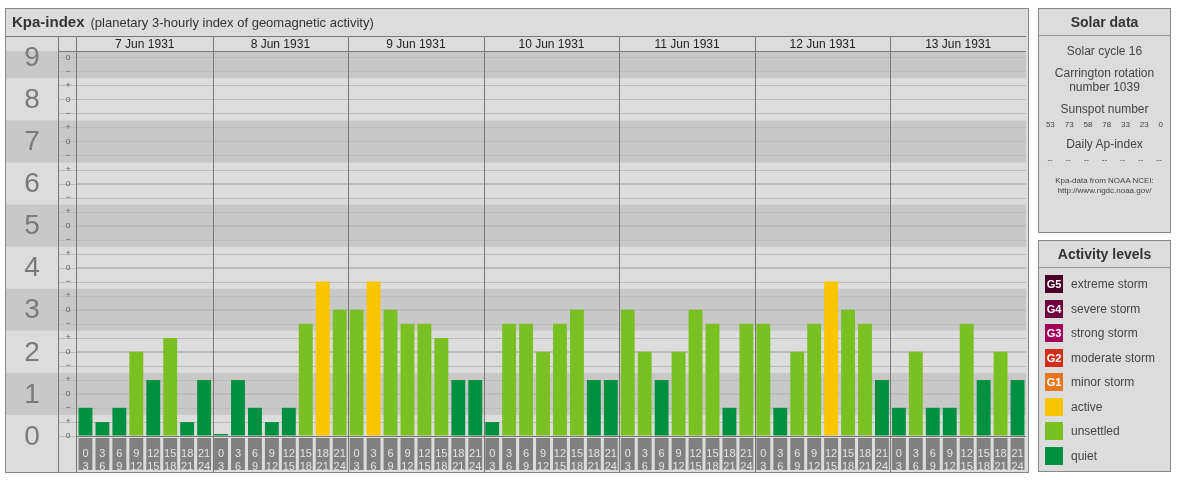  I want to click on text: G3, so click(1054, 333).